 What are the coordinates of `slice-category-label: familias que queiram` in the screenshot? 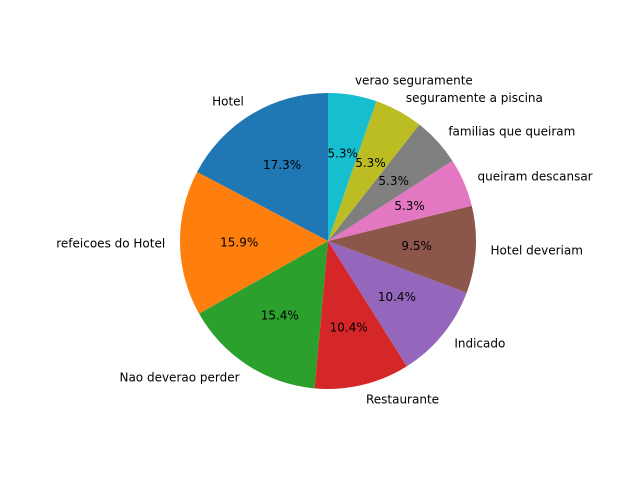 It's located at (511, 131).